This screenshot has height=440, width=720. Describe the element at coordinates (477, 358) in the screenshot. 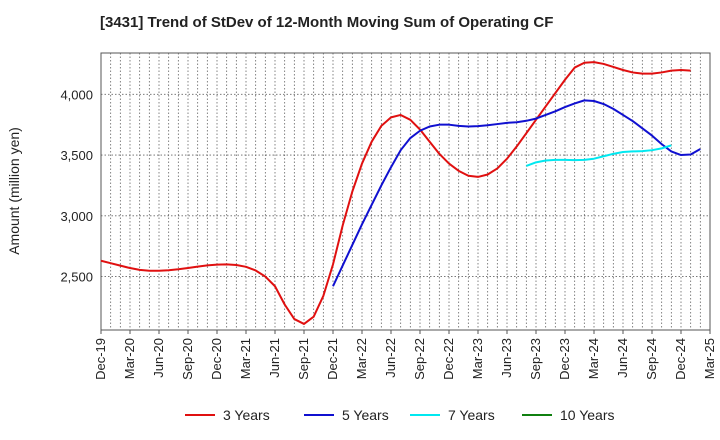

I see `x-tick-label: Mar-23` at that location.